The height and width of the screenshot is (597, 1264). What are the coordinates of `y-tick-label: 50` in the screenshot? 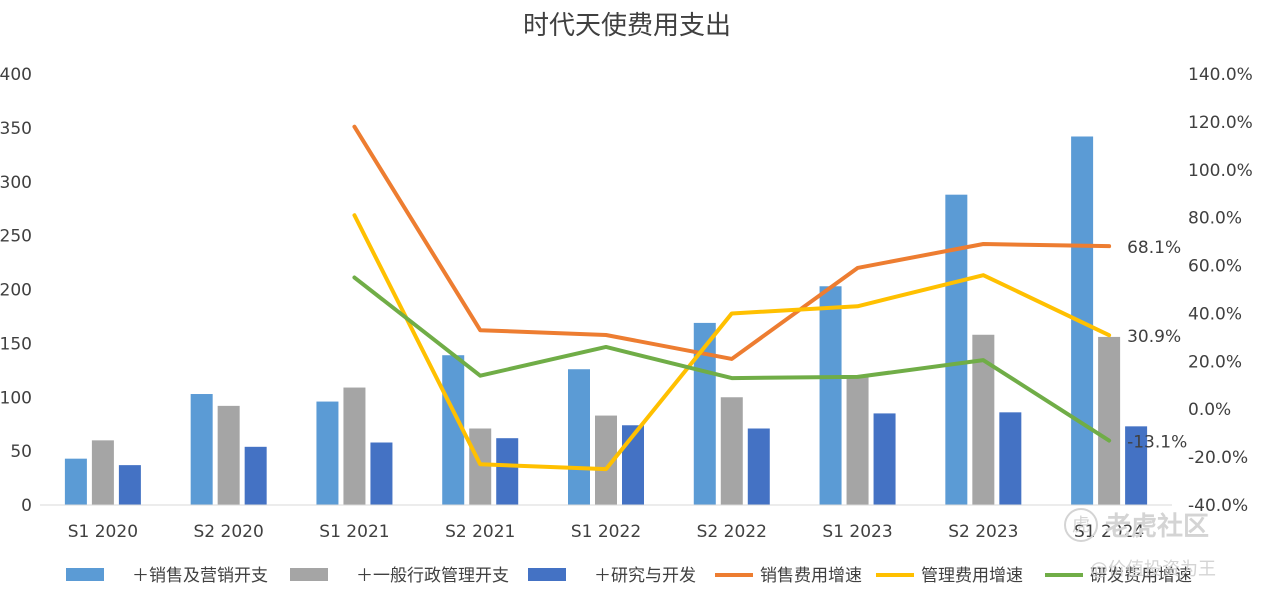 It's located at (21, 452).